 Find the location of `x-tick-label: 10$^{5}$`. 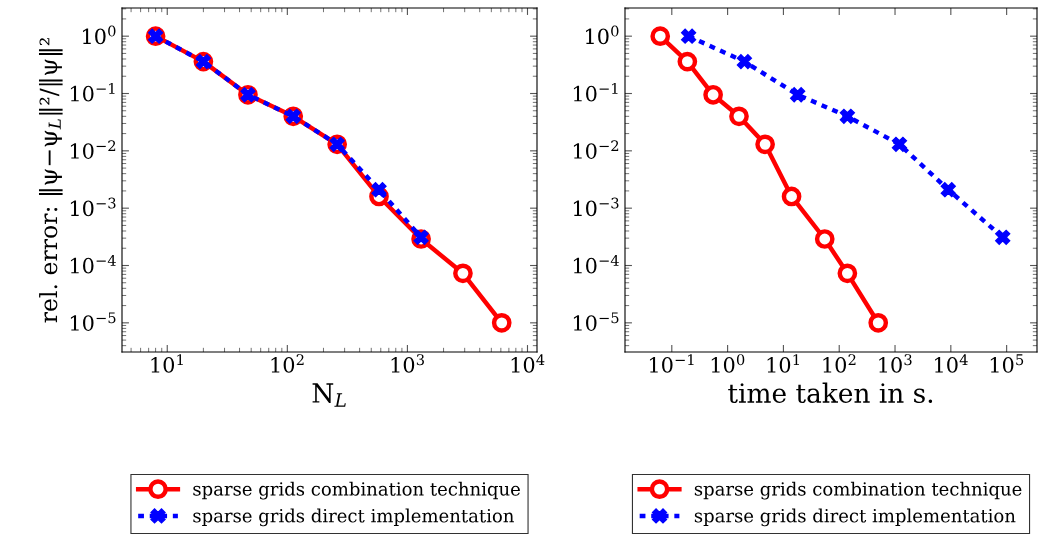

x-tick-label: 10$^{5}$ is located at coordinates (1007, 363).